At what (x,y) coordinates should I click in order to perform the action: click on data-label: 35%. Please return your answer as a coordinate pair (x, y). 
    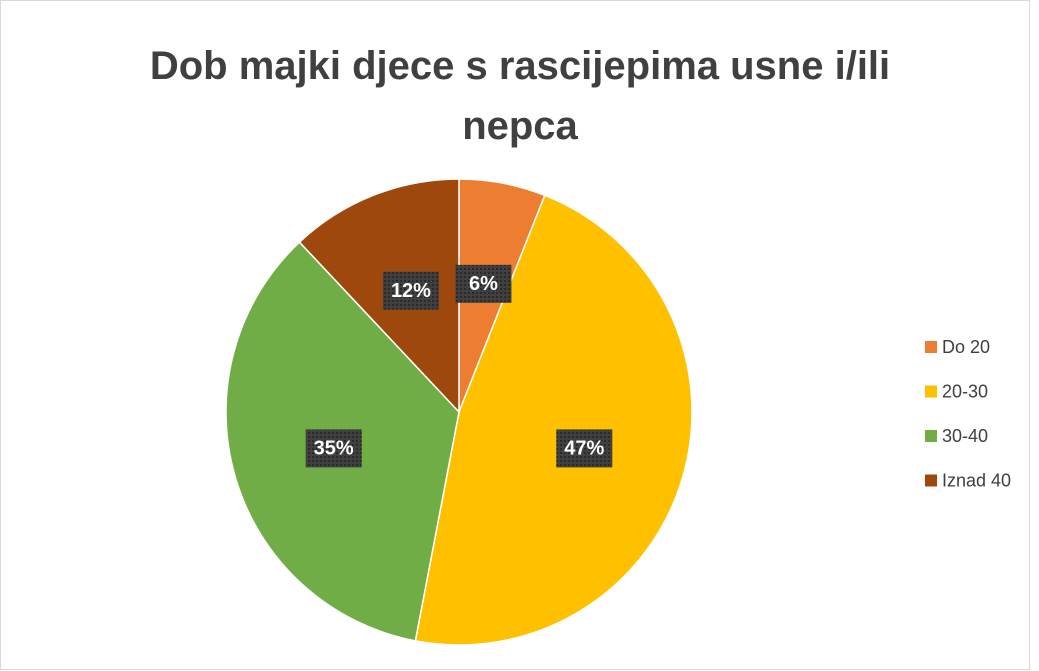
    Looking at the image, I should click on (333, 448).